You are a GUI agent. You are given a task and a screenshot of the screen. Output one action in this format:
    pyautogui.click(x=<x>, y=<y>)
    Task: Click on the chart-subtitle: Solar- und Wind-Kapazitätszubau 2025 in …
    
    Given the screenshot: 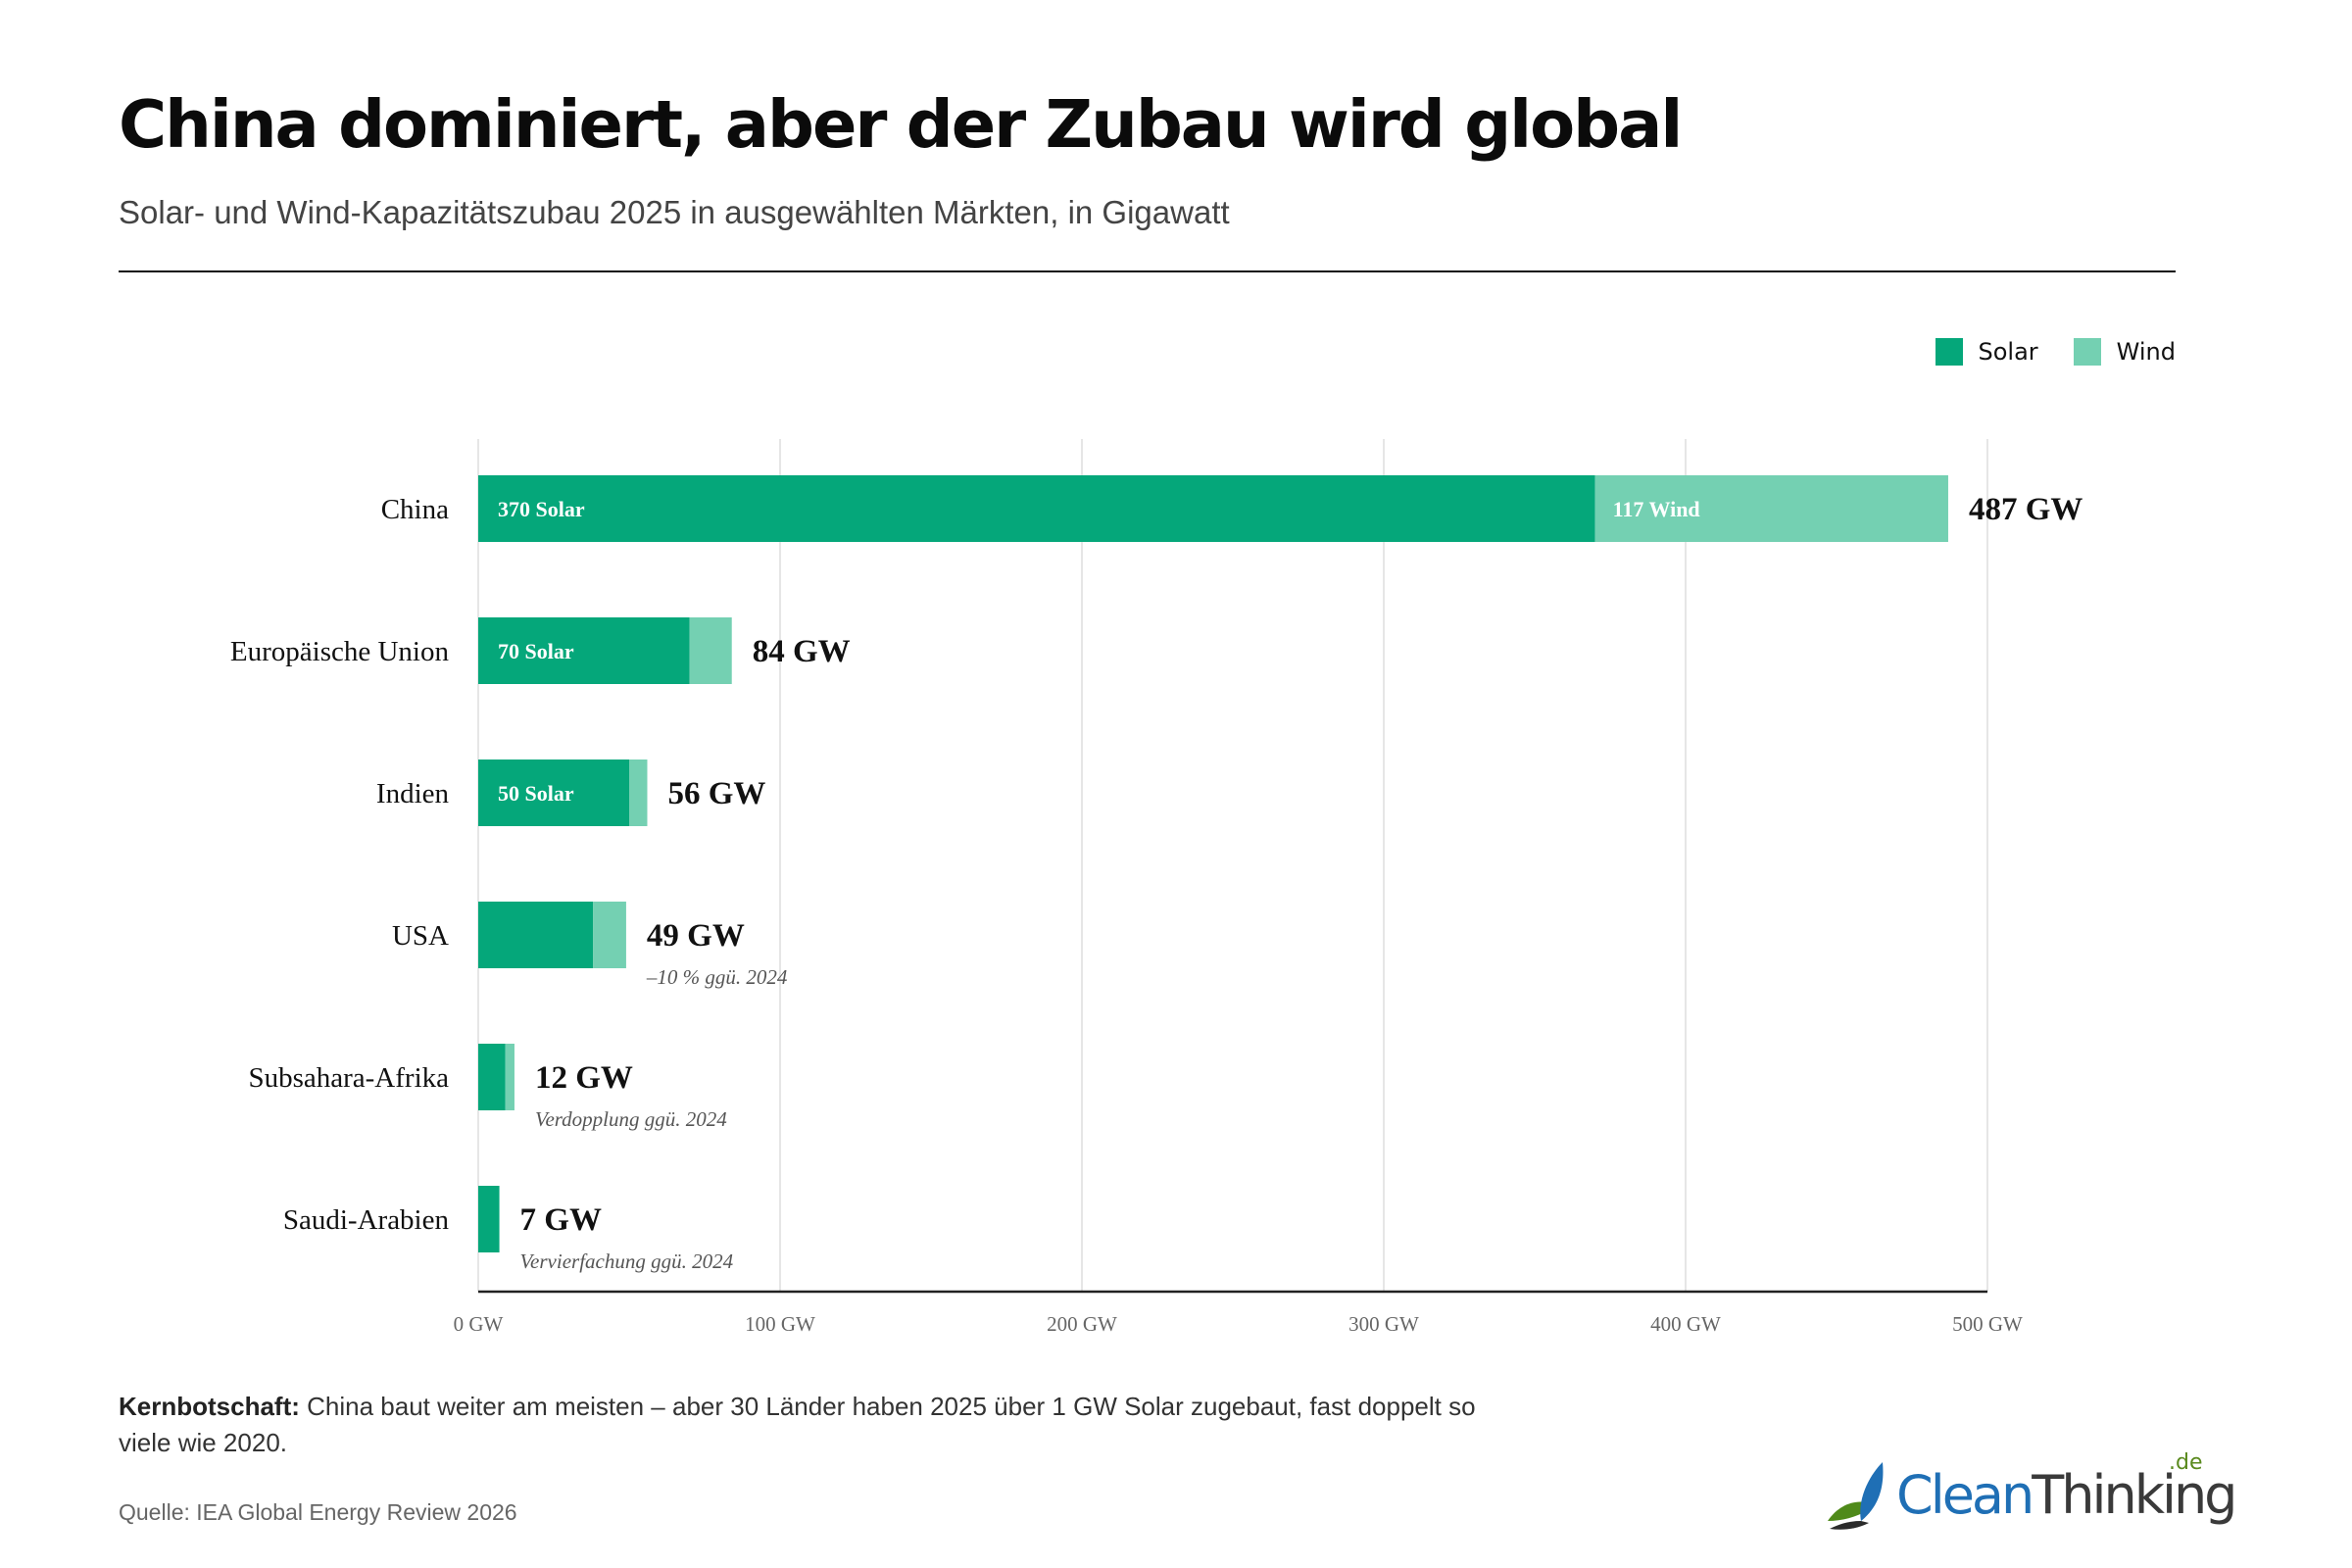 What is the action you would take?
    pyautogui.click(x=674, y=212)
    